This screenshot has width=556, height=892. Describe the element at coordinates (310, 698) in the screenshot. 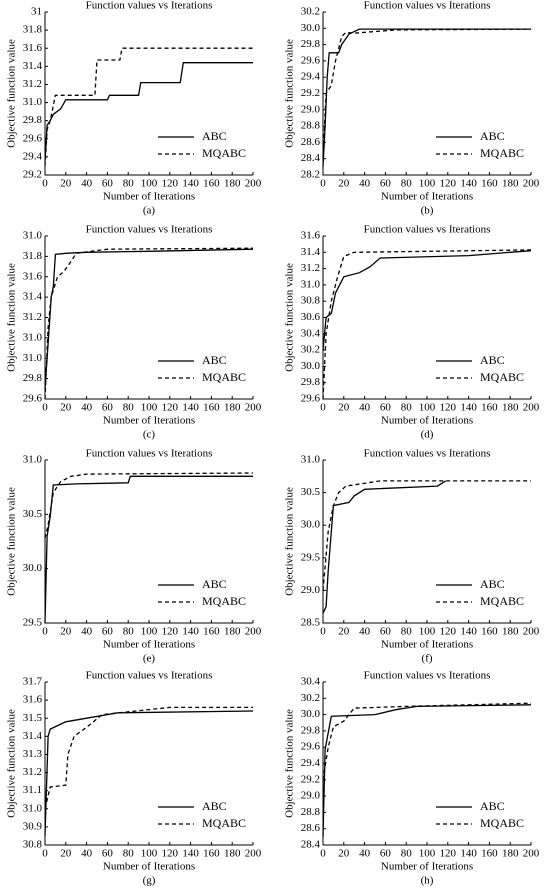

I see `y-tick-label: 30.2` at that location.